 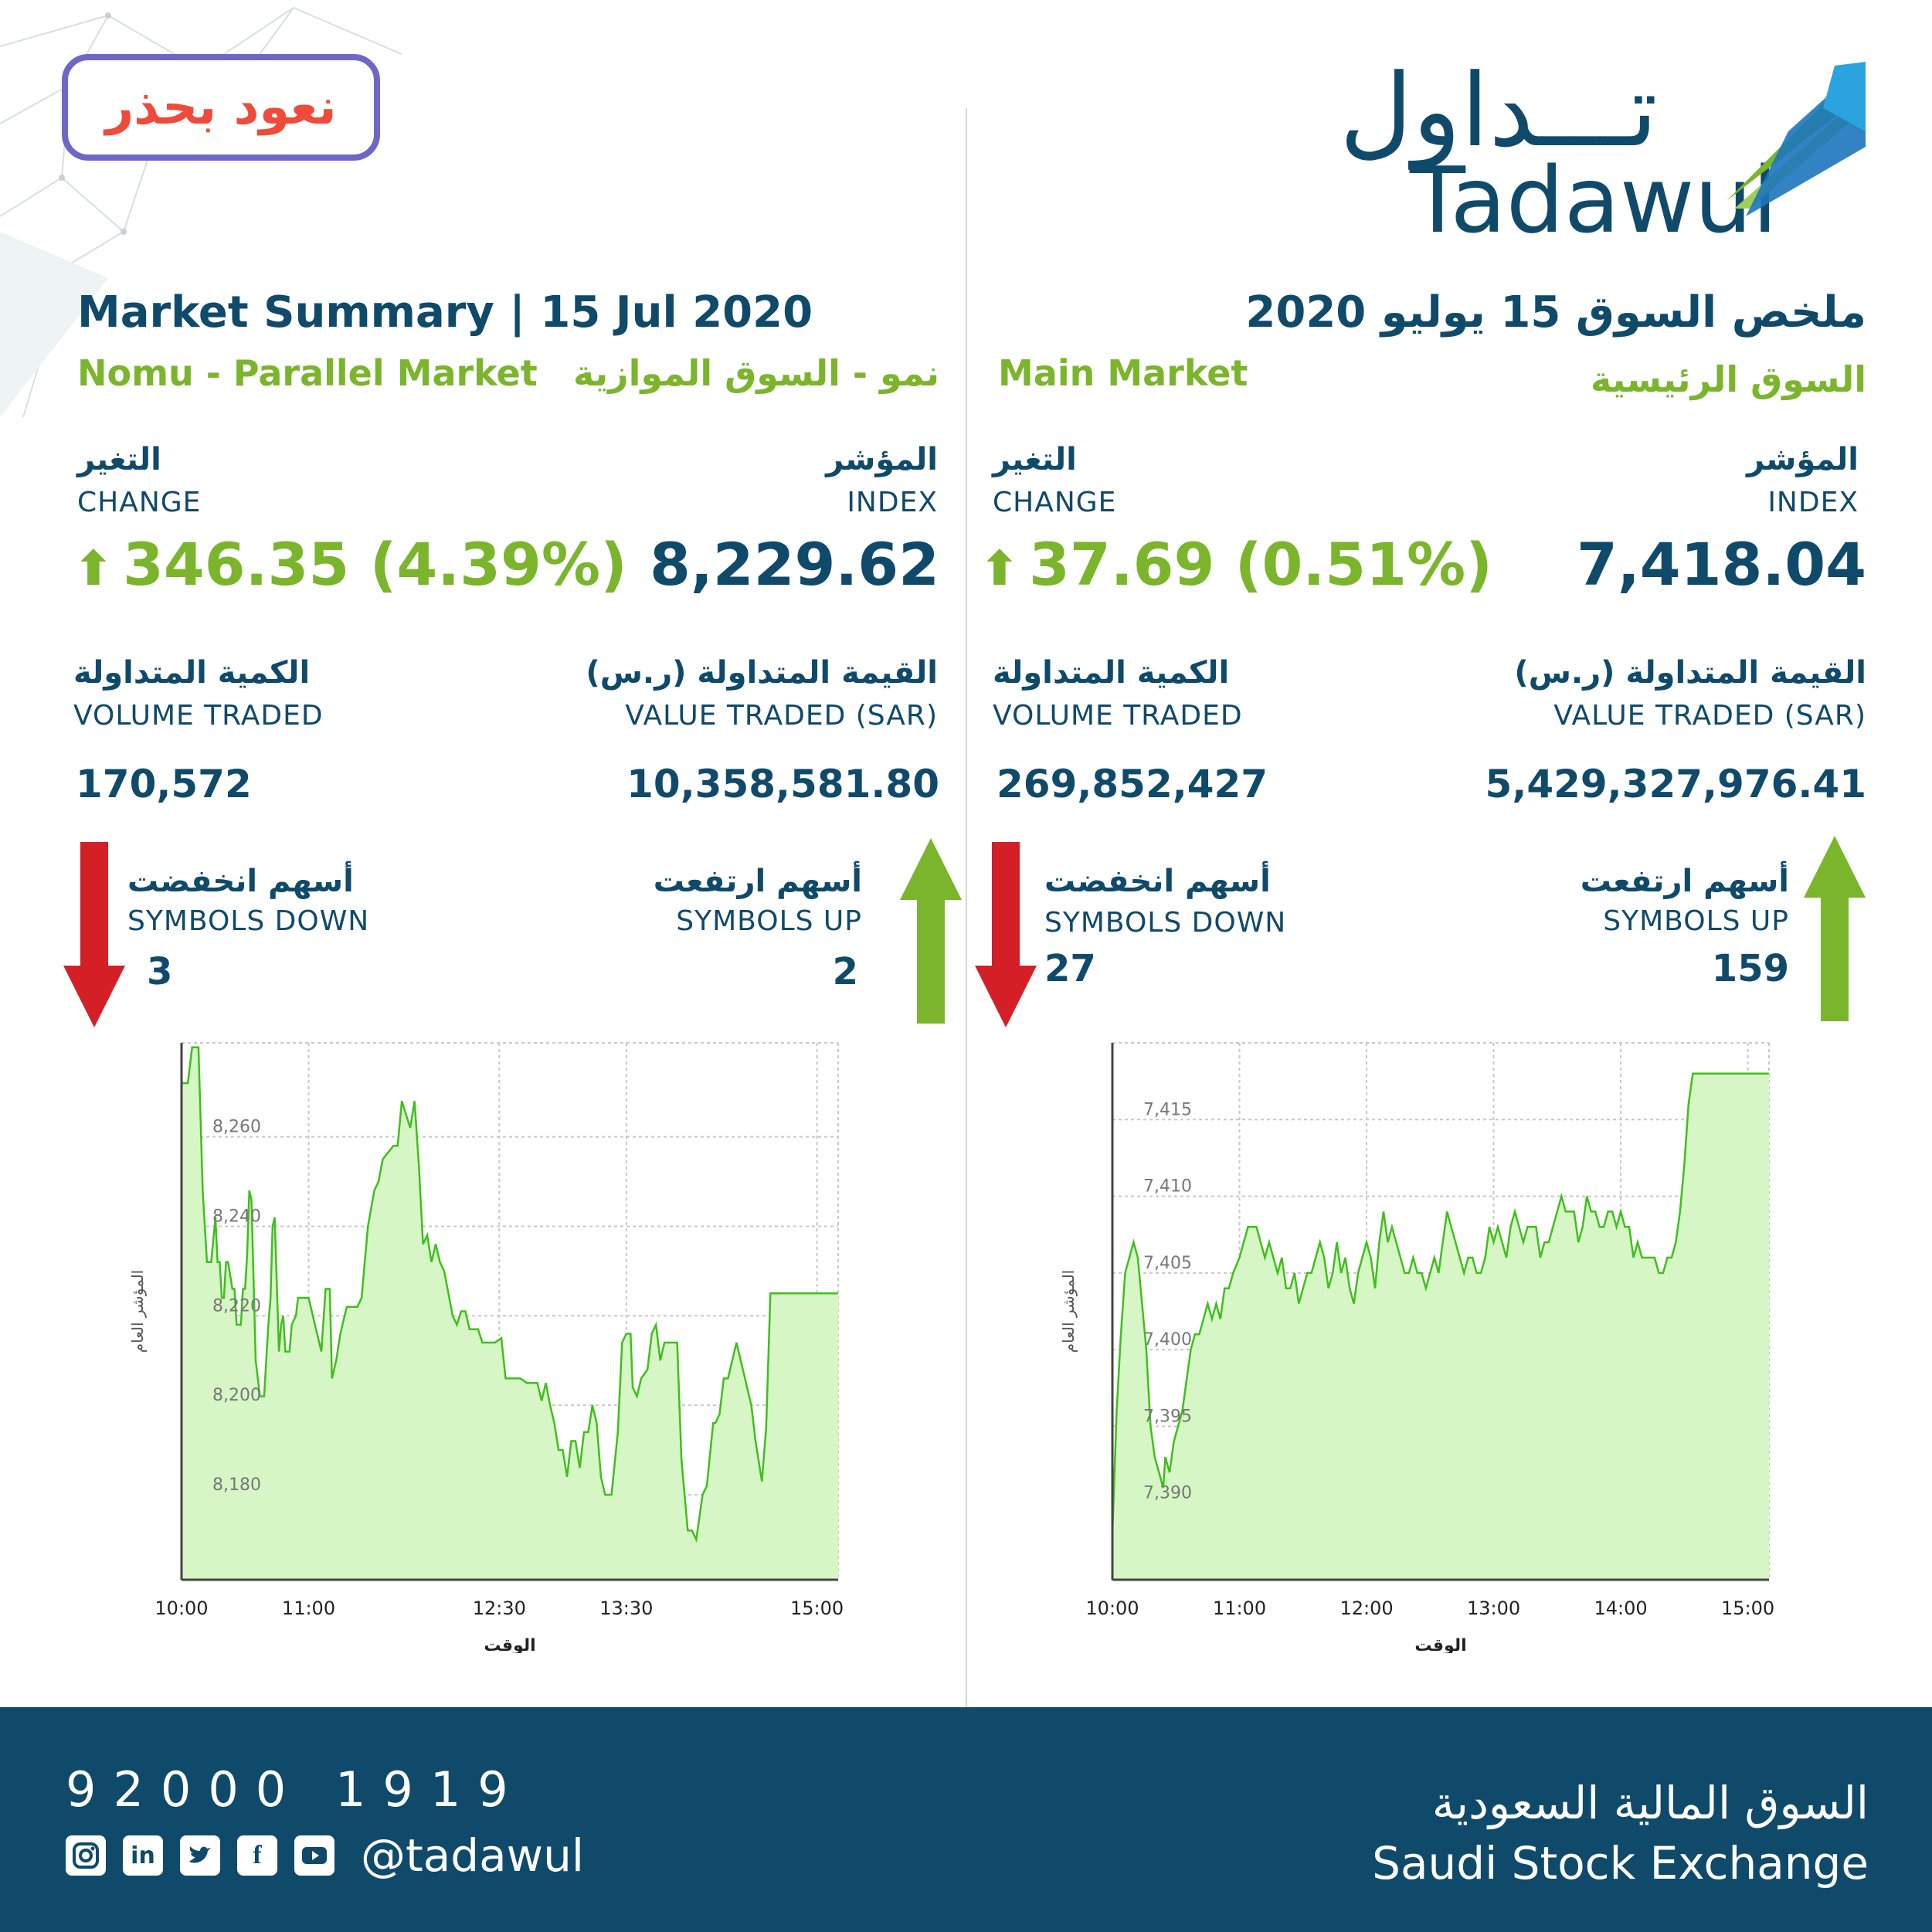 I want to click on twitter-icon, so click(x=200, y=1856).